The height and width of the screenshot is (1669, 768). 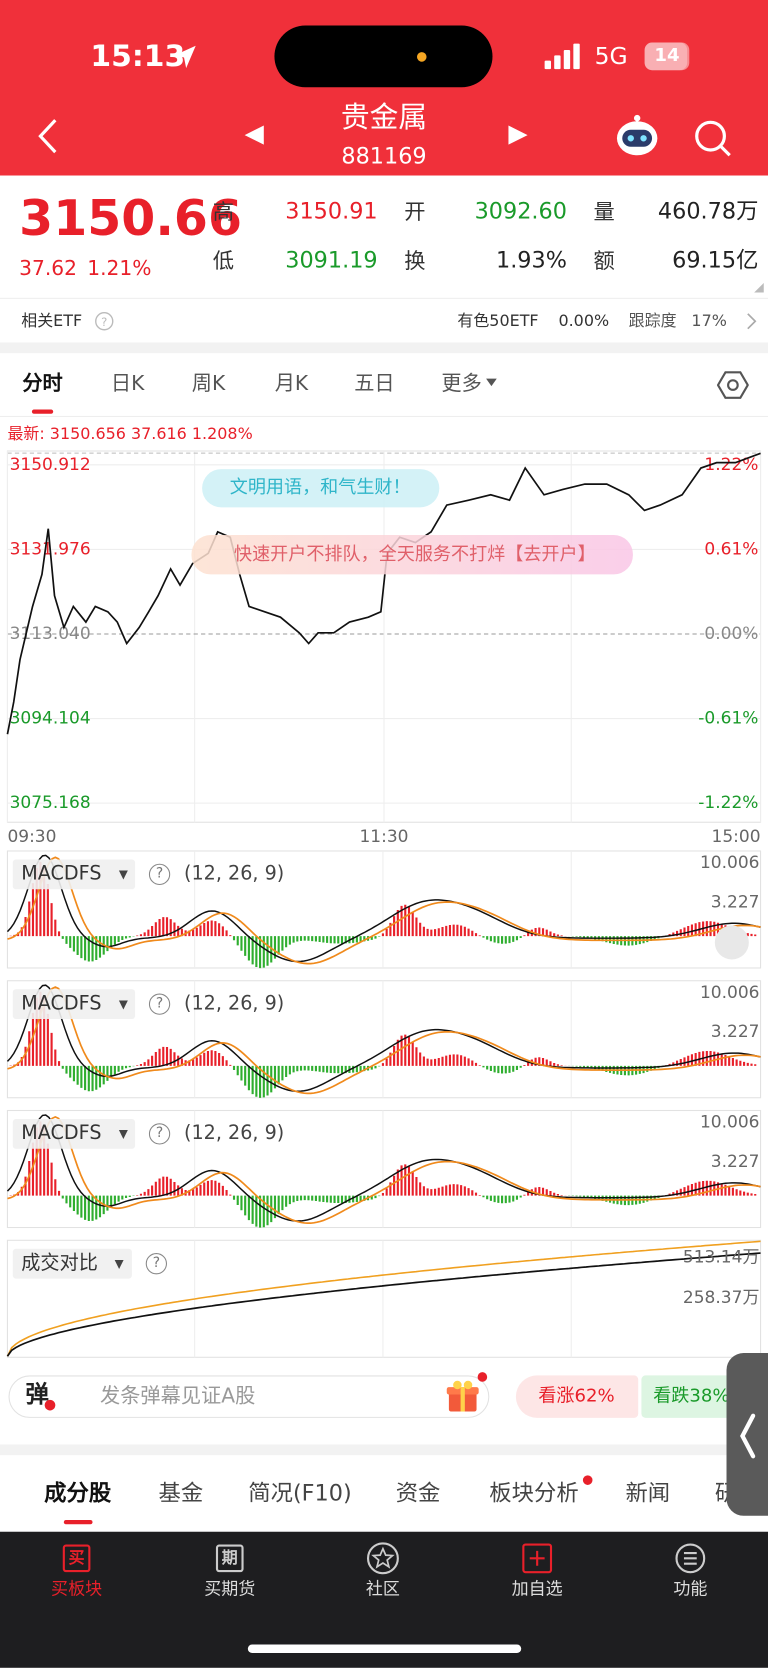 I want to click on battery-level: 14, so click(x=667, y=56).